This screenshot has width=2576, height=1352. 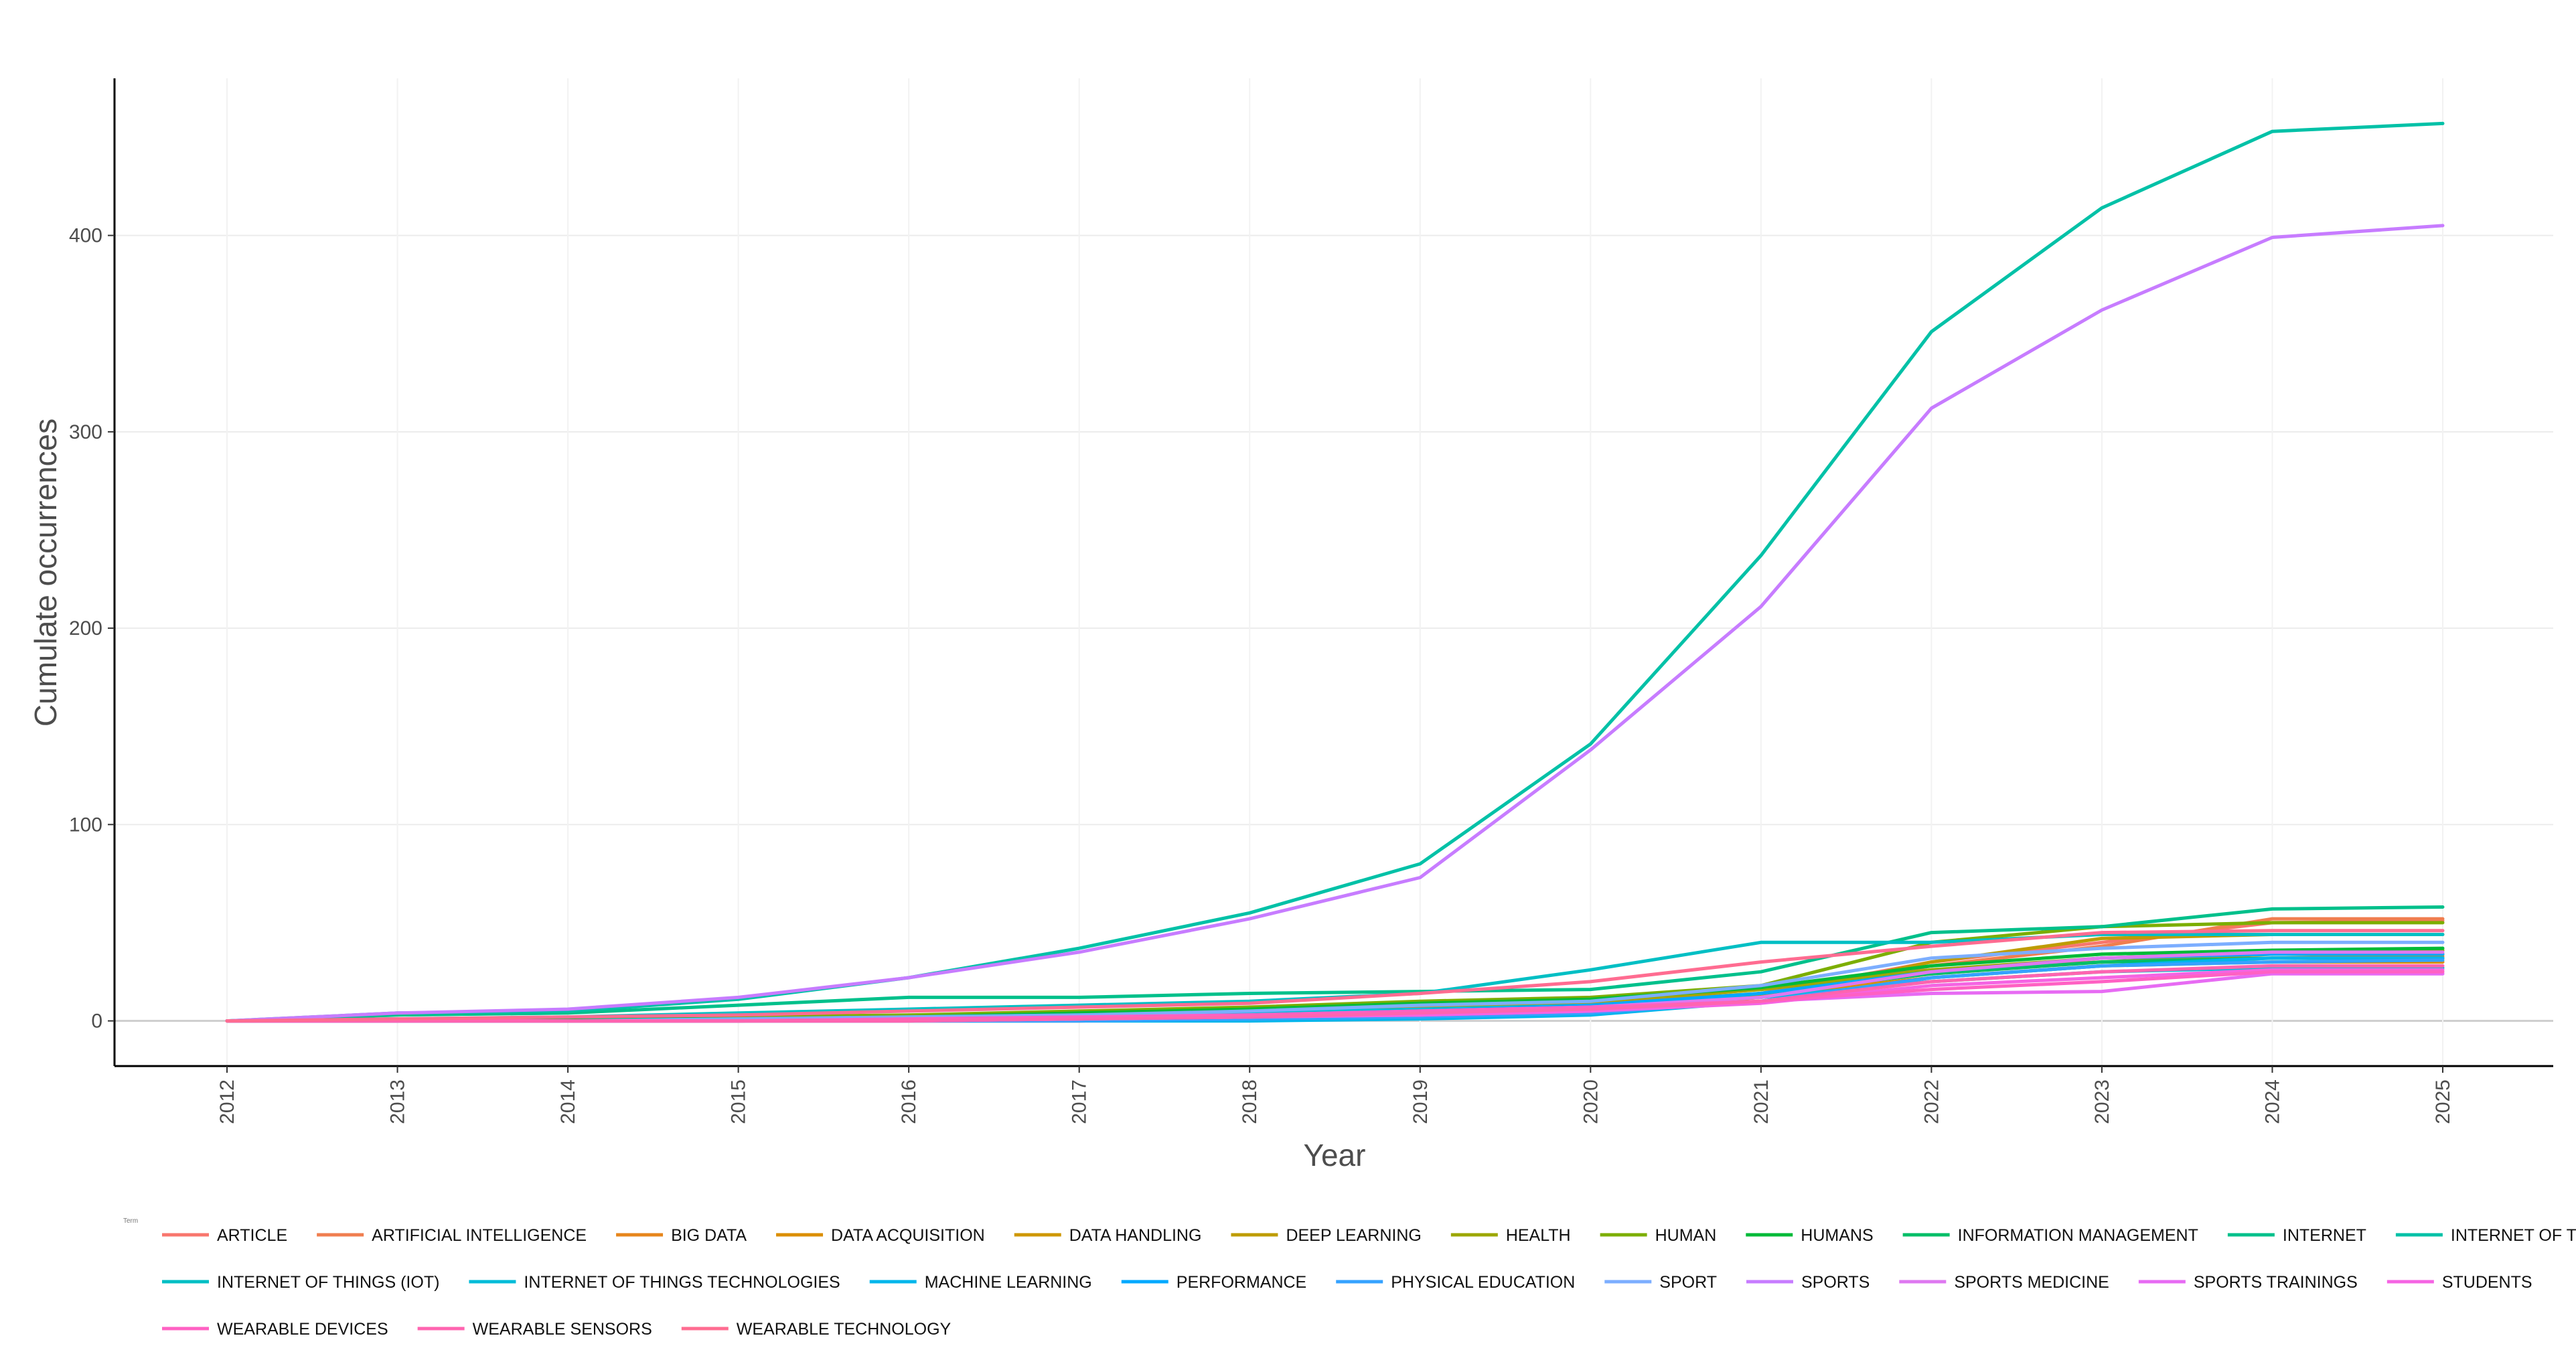 What do you see at coordinates (85, 825) in the screenshot?
I see `y-tick-label: 100` at bounding box center [85, 825].